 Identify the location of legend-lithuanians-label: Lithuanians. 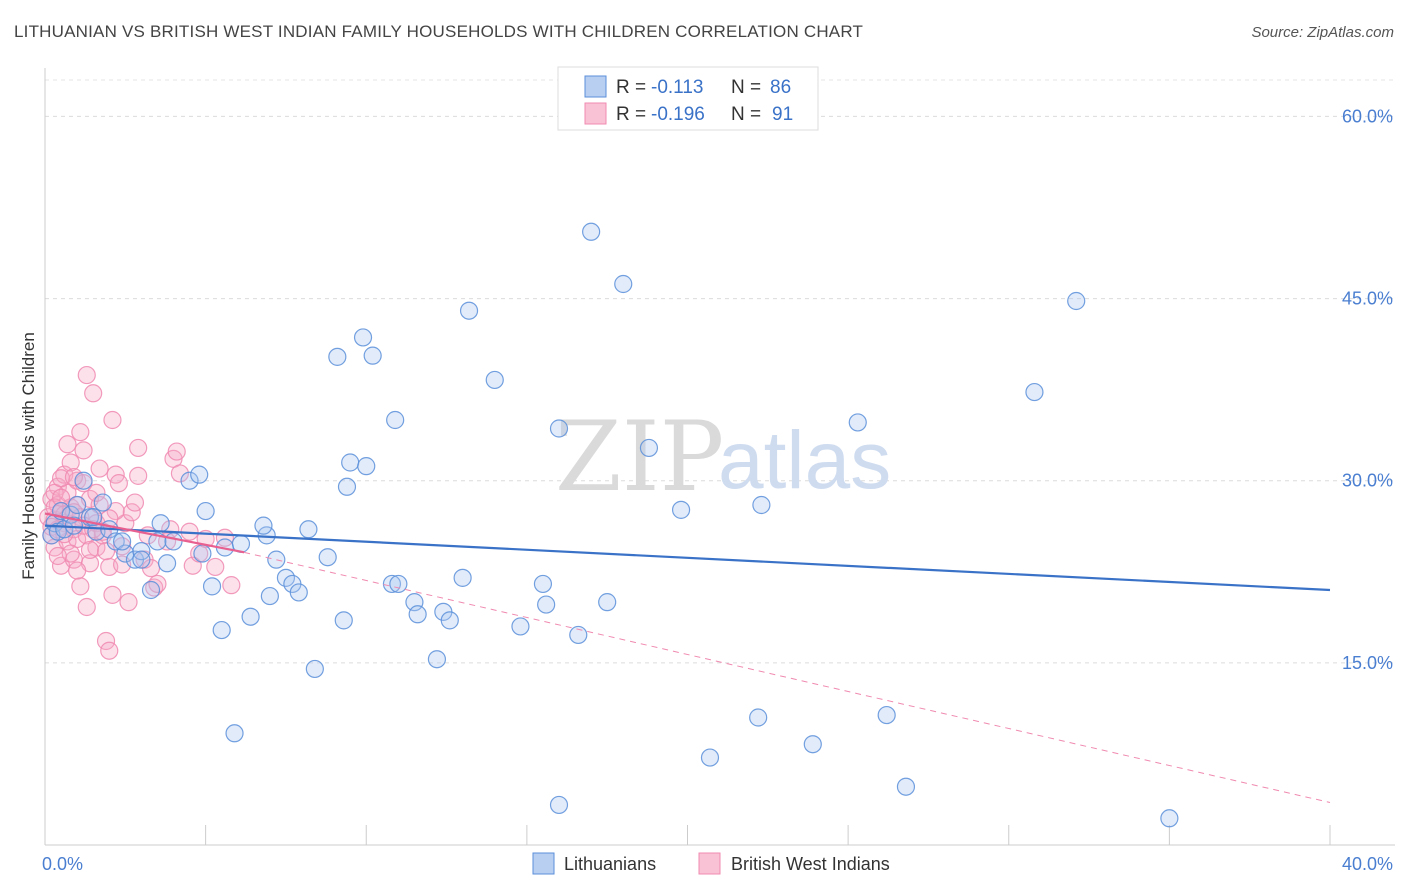
(610, 864).